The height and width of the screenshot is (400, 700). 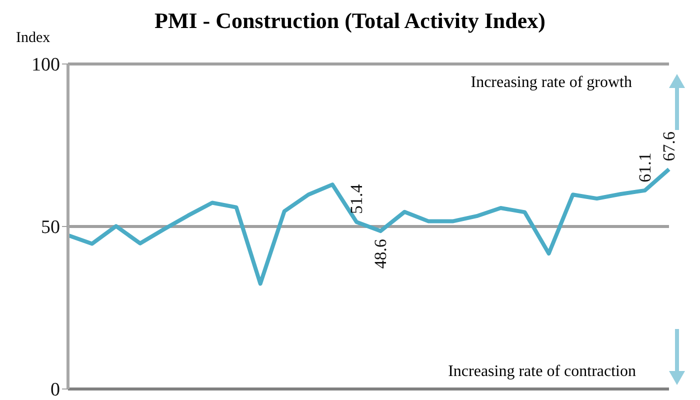 What do you see at coordinates (669, 147) in the screenshot?
I see `data-label: 67.6` at bounding box center [669, 147].